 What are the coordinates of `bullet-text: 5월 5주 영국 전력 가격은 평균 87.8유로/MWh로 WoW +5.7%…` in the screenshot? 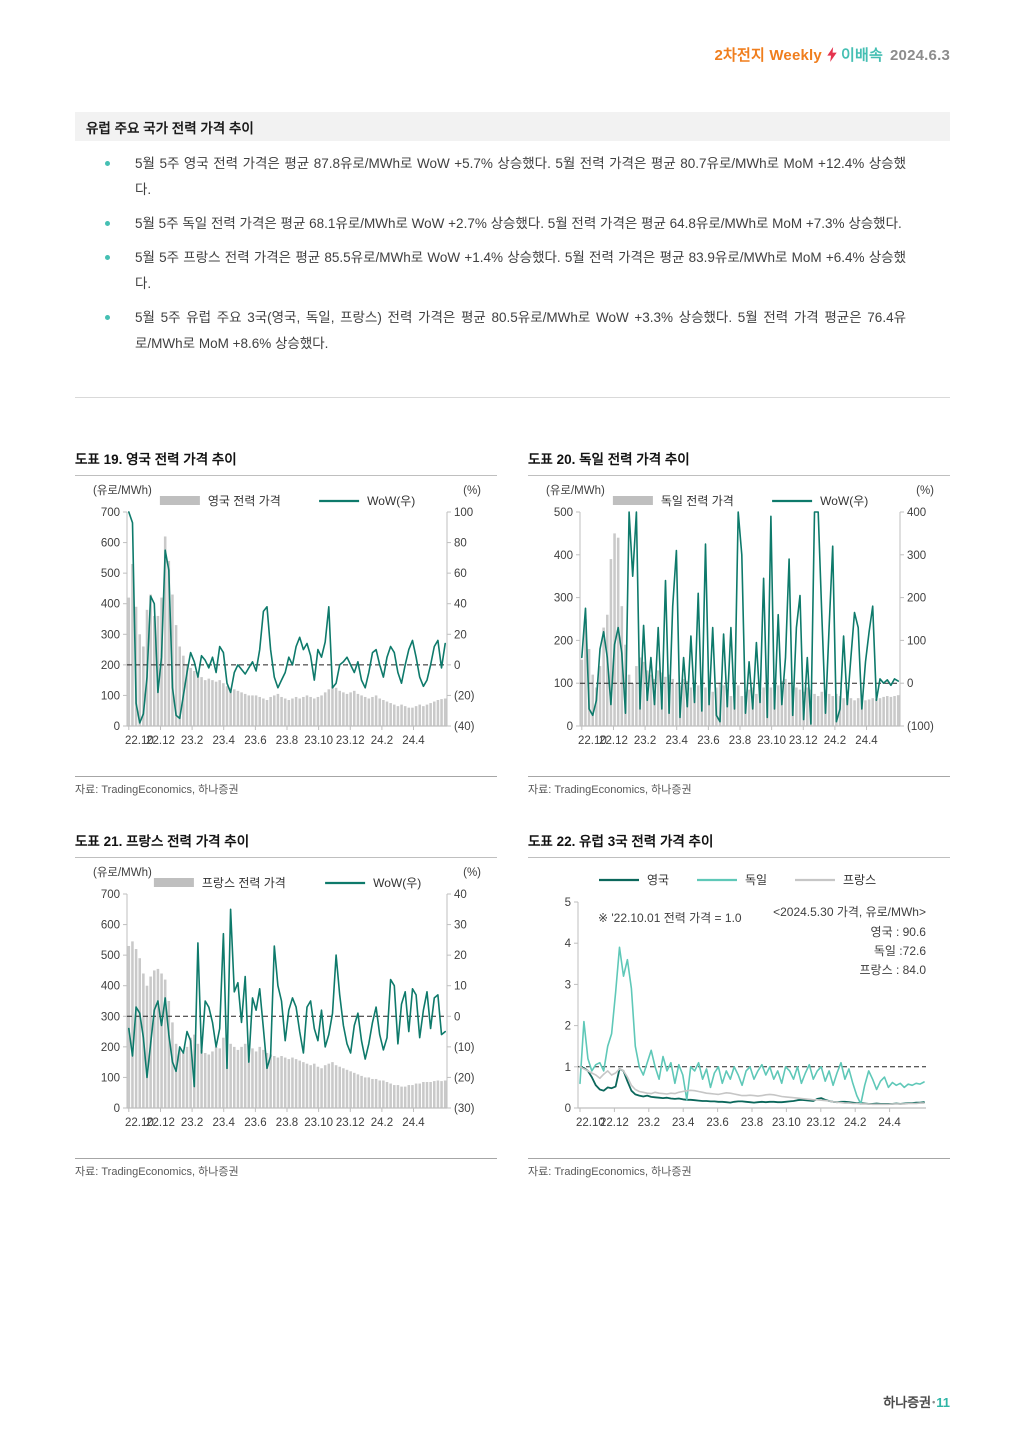 It's located at (520, 176).